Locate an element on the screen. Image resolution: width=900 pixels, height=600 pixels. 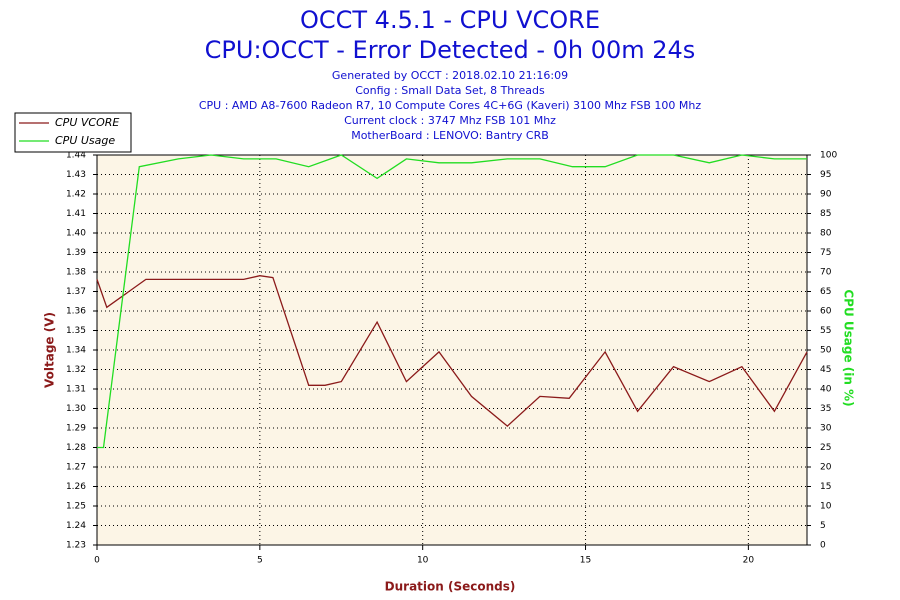
y2-tick-label: 40 is located at coordinates (826, 390).